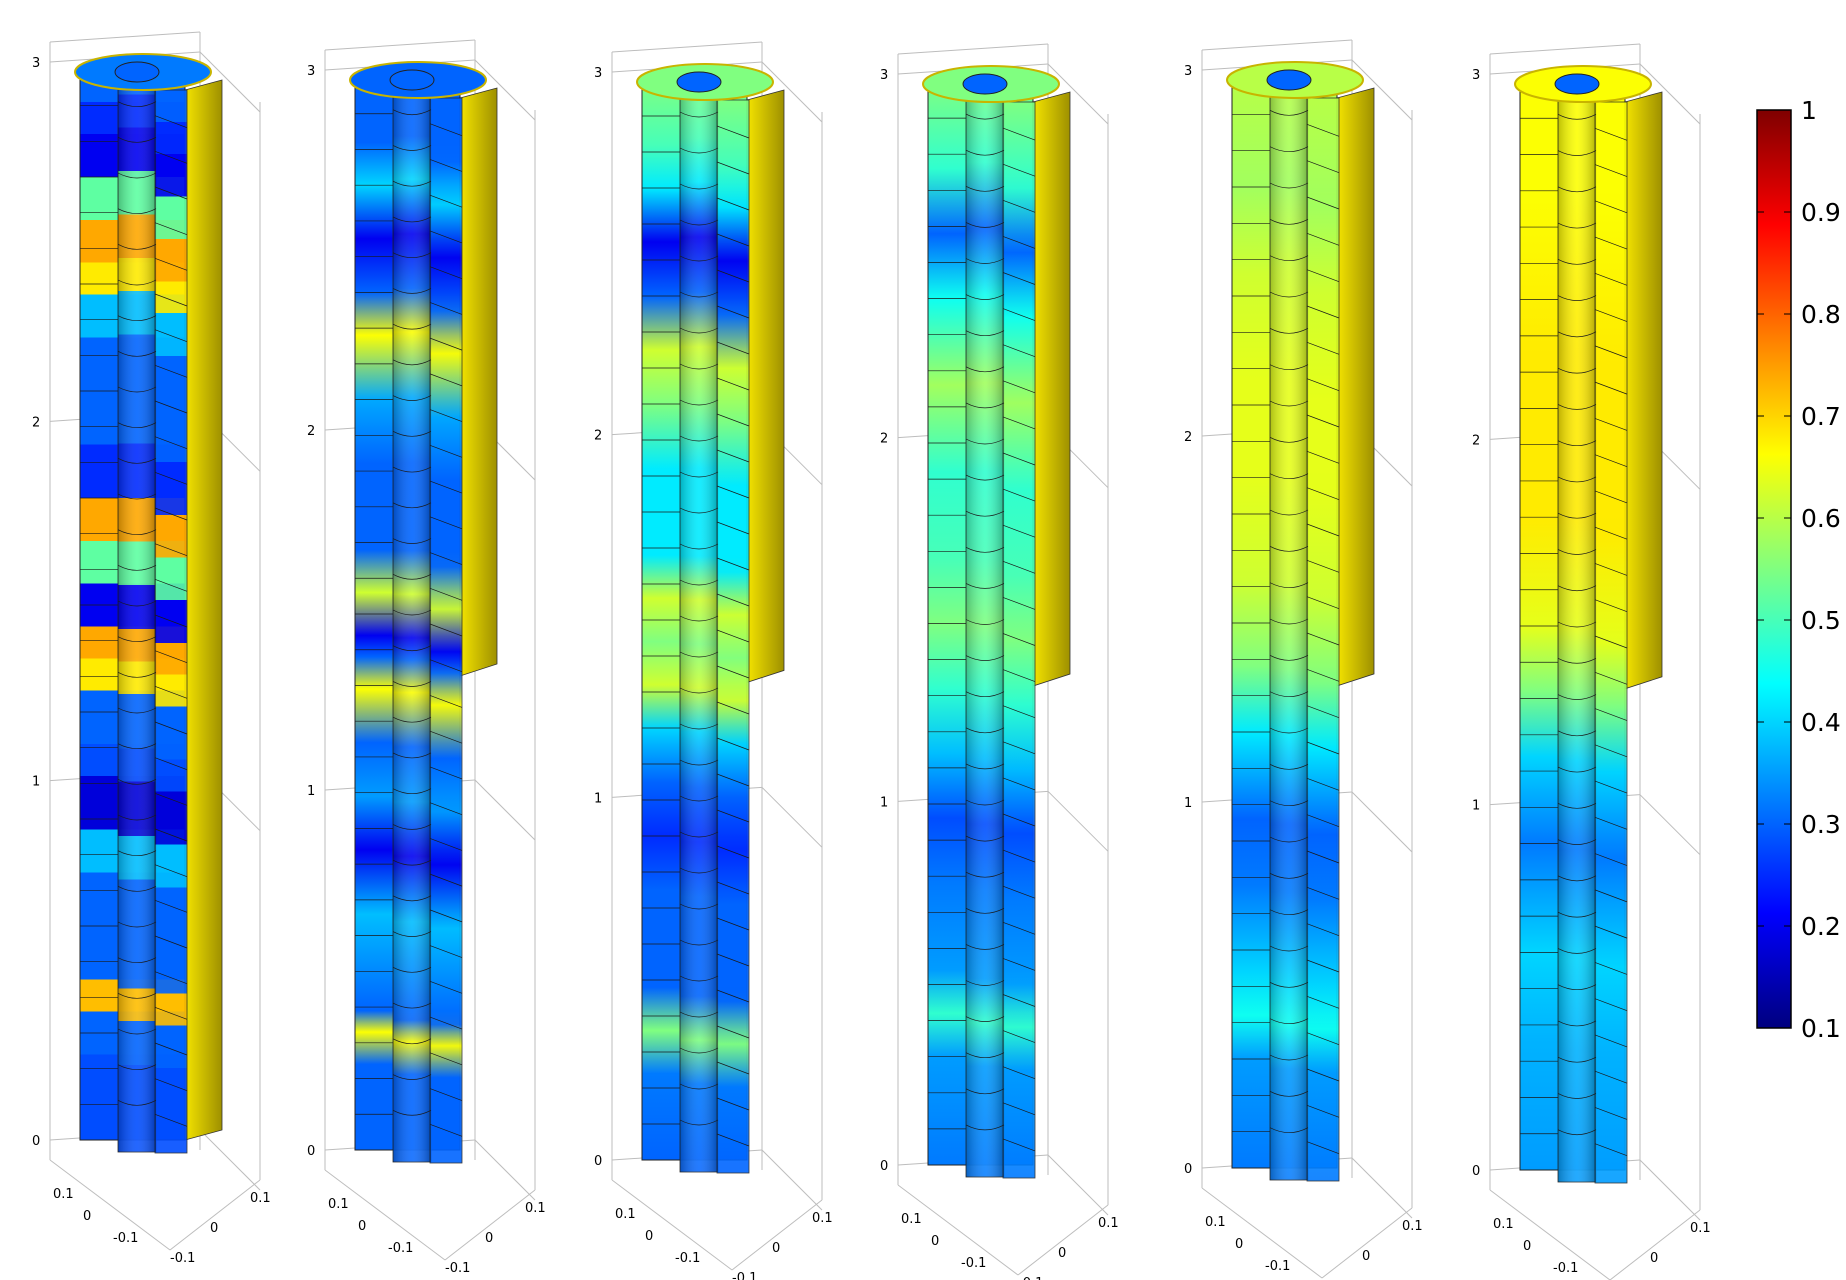  What do you see at coordinates (1821, 212) in the screenshot?
I see `colorbar-tick-label: 0.9` at bounding box center [1821, 212].